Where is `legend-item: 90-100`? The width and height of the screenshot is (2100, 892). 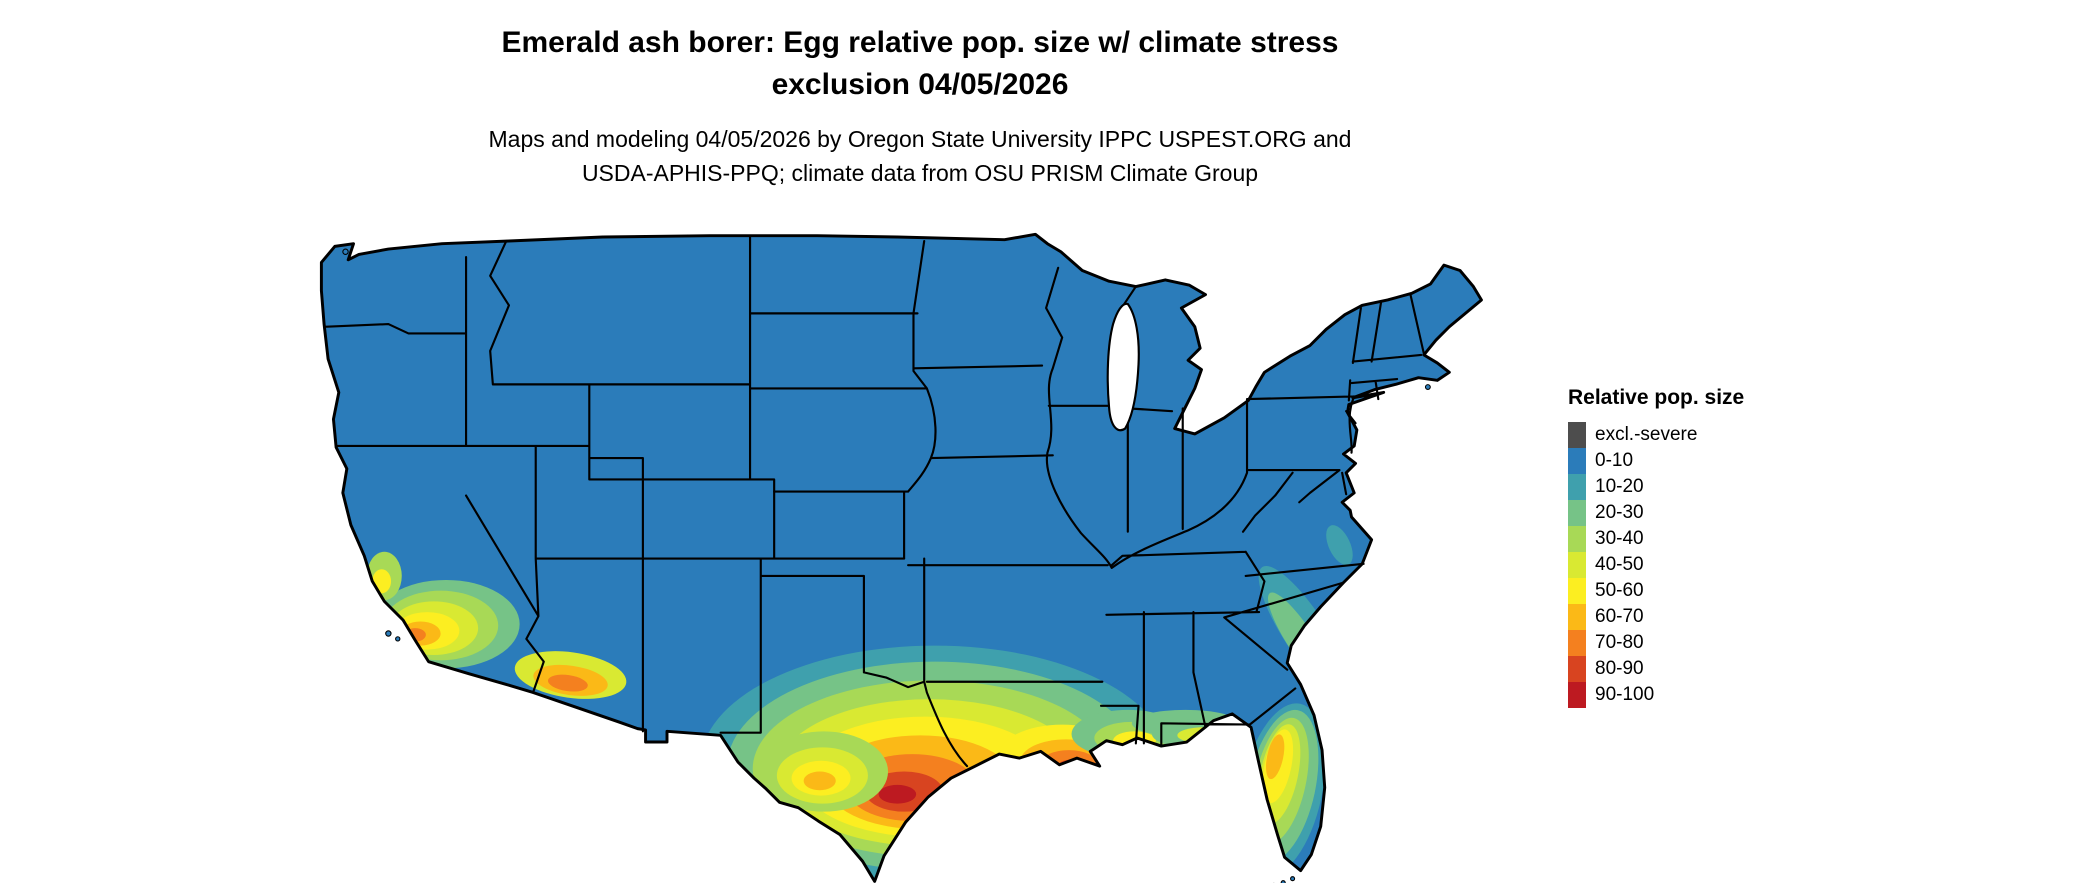 legend-item: 90-100 is located at coordinates (1656, 695).